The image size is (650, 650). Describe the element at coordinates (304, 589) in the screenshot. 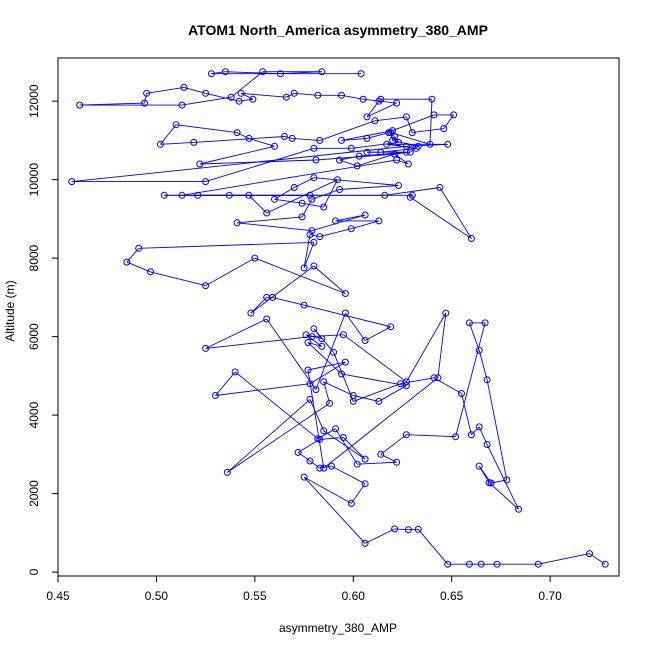

I see `x-axis: 0.45 0.50 0.55 0.60 0.65 0.70` at that location.